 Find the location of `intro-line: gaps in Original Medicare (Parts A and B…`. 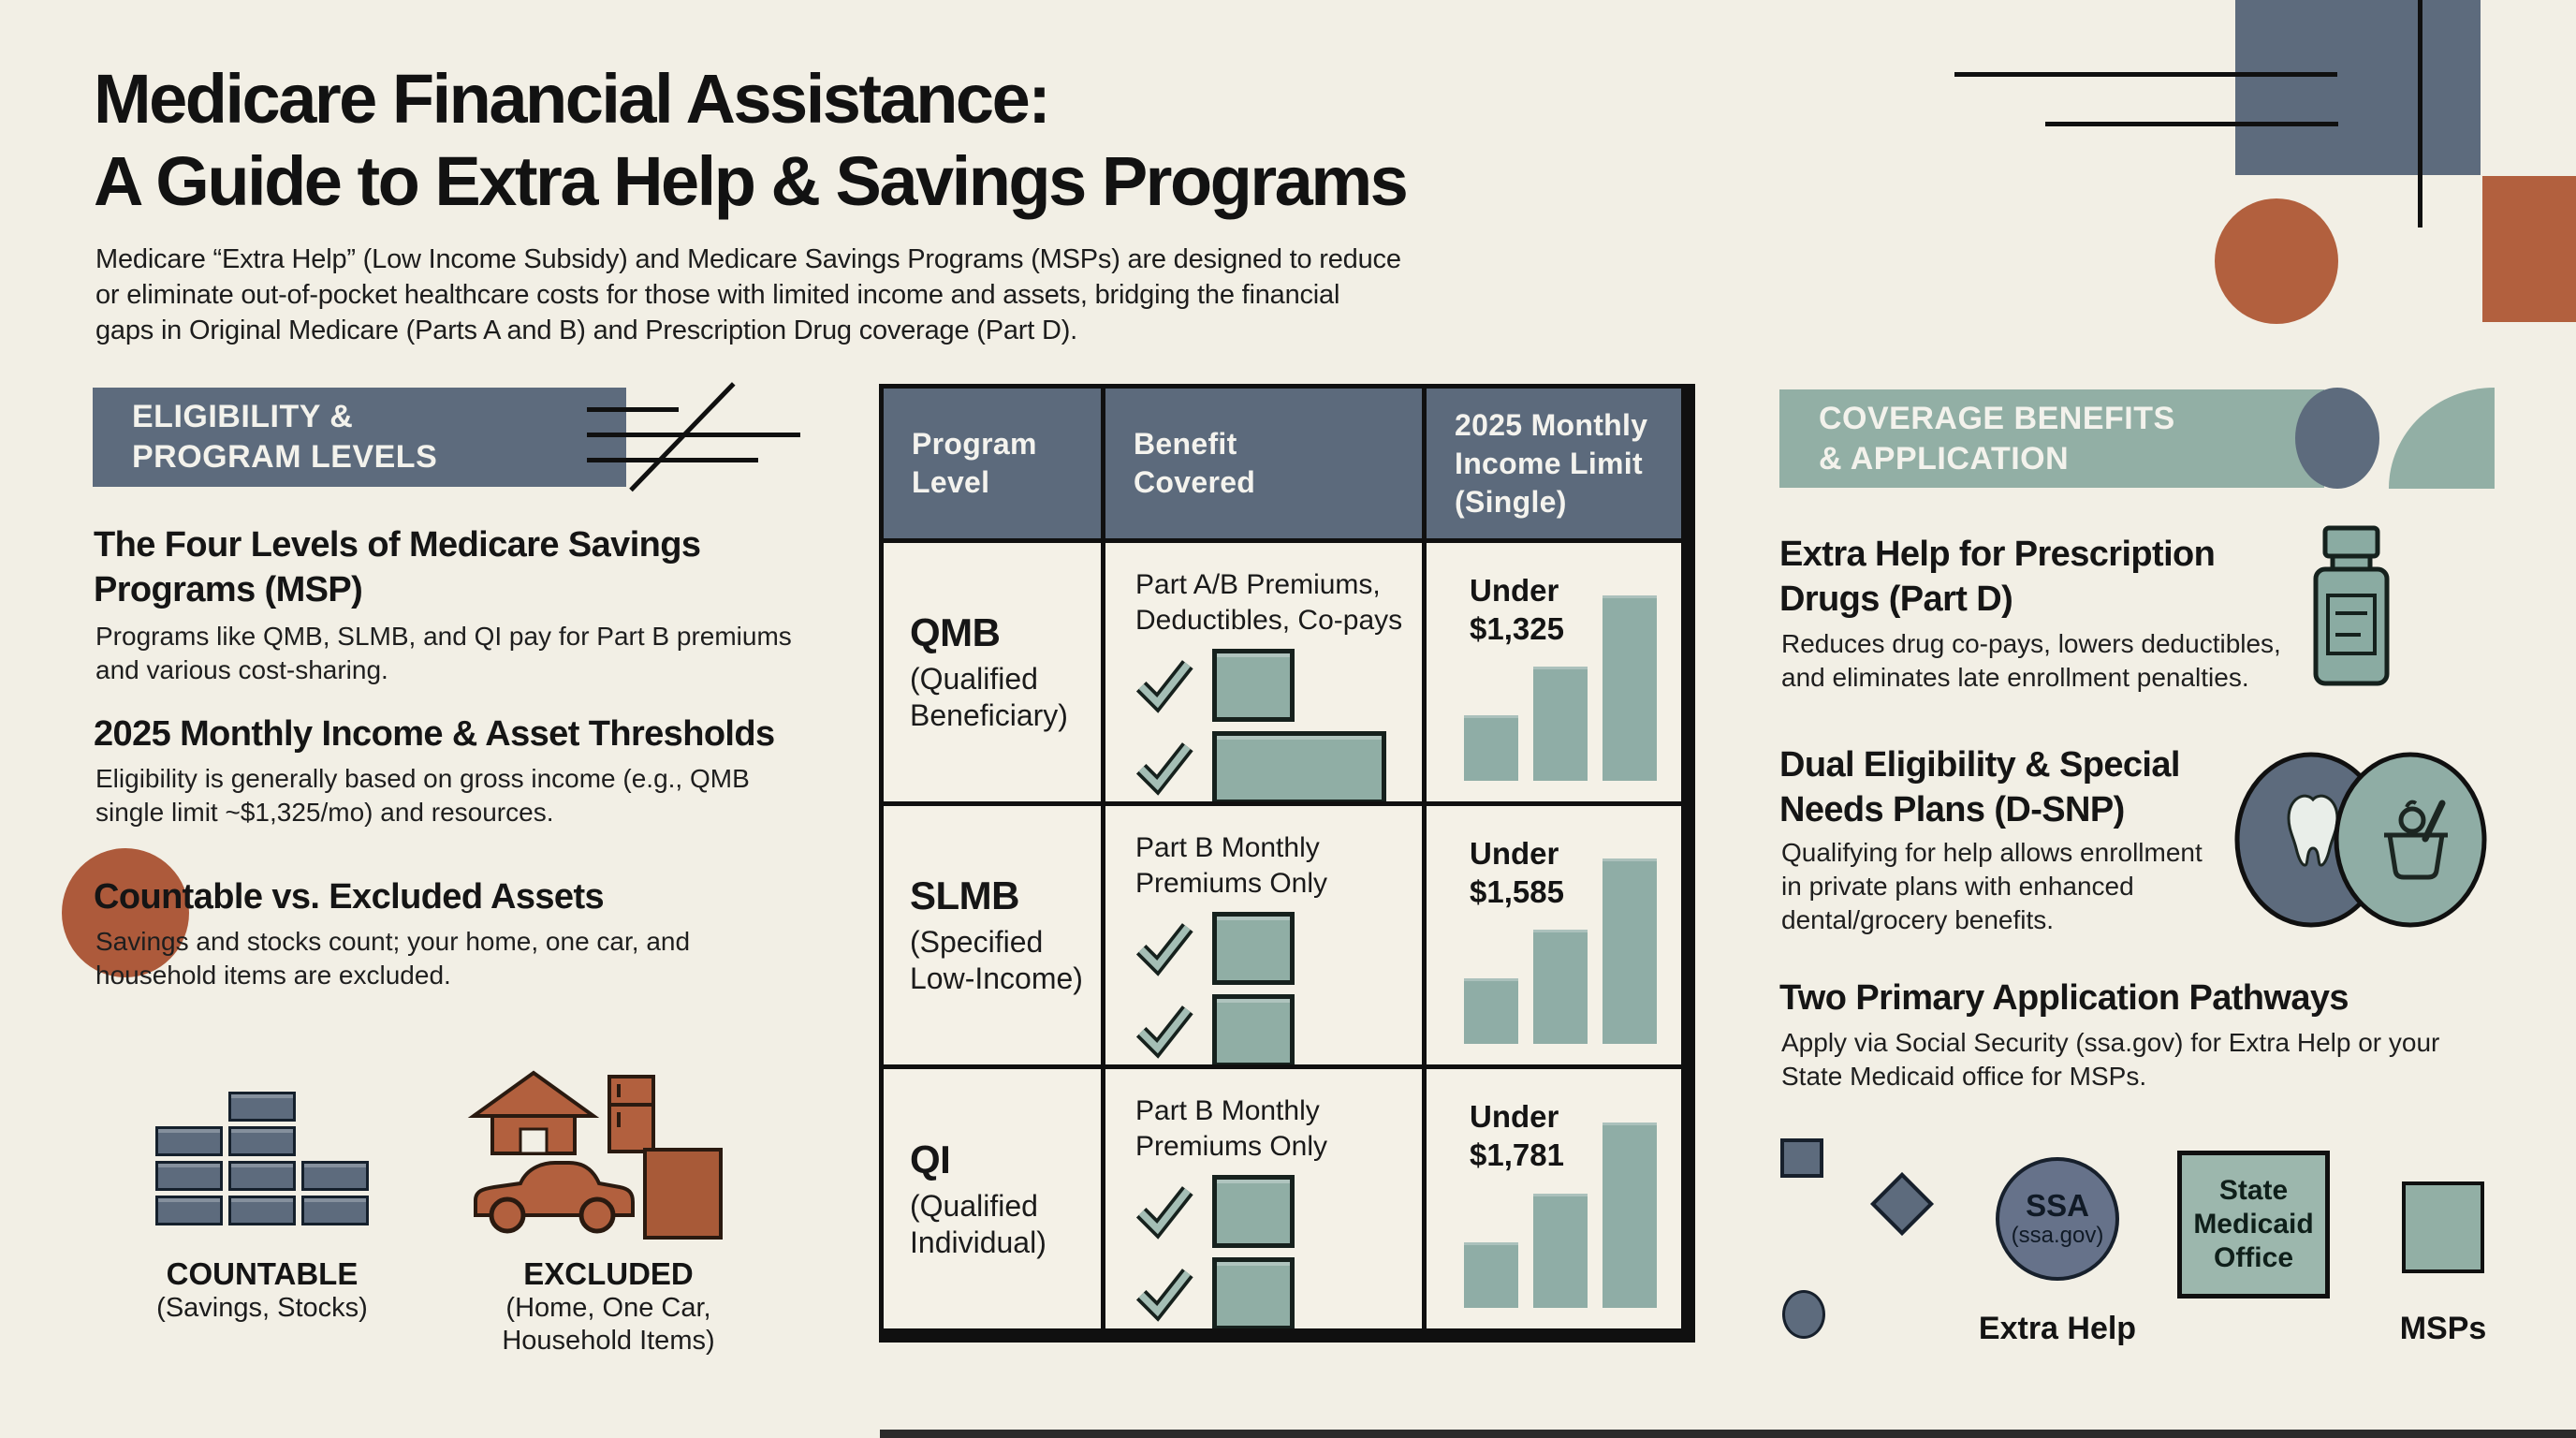

intro-line: gaps in Original Medicare (Parts A and B… is located at coordinates (586, 330).